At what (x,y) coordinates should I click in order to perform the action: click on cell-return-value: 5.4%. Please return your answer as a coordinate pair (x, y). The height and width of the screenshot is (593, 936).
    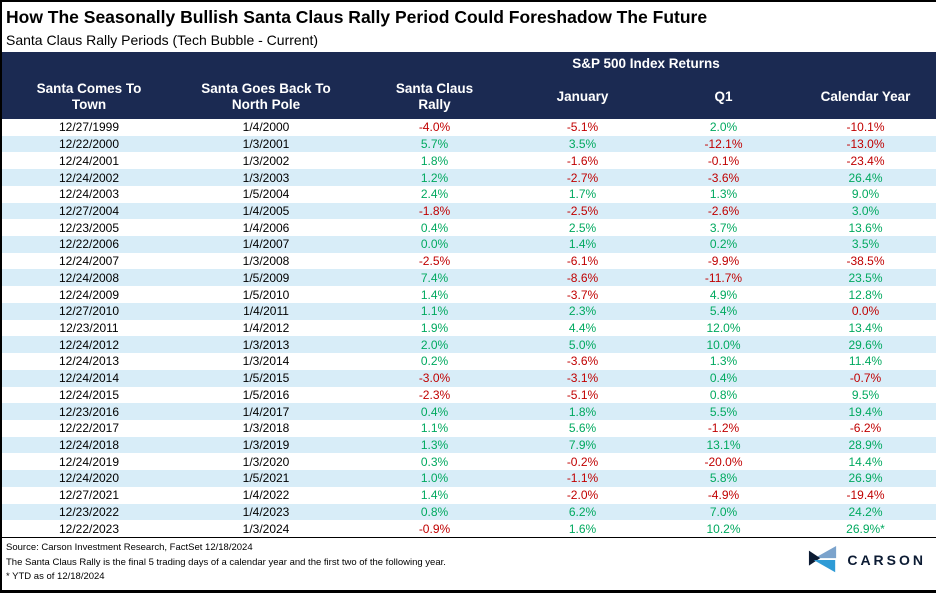
    Looking at the image, I should click on (723, 311).